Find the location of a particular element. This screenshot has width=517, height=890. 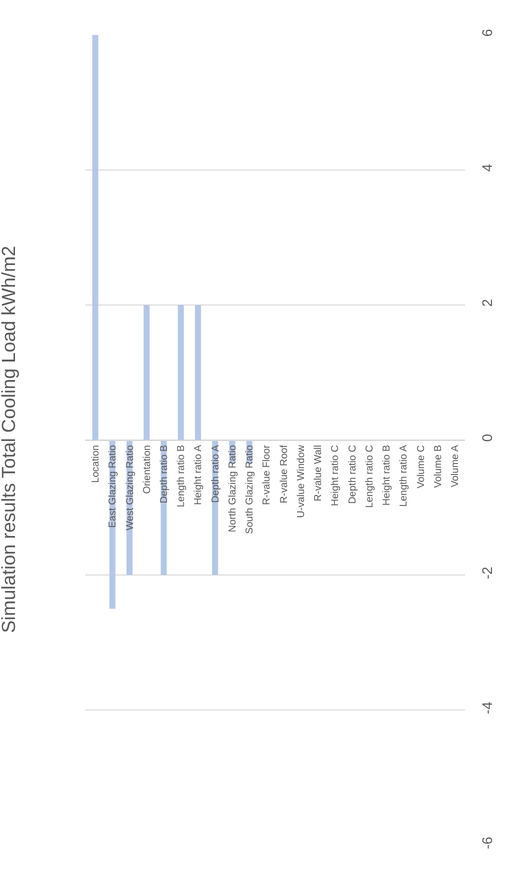

x-tick-label: Depth ratio A is located at coordinates (216, 473).